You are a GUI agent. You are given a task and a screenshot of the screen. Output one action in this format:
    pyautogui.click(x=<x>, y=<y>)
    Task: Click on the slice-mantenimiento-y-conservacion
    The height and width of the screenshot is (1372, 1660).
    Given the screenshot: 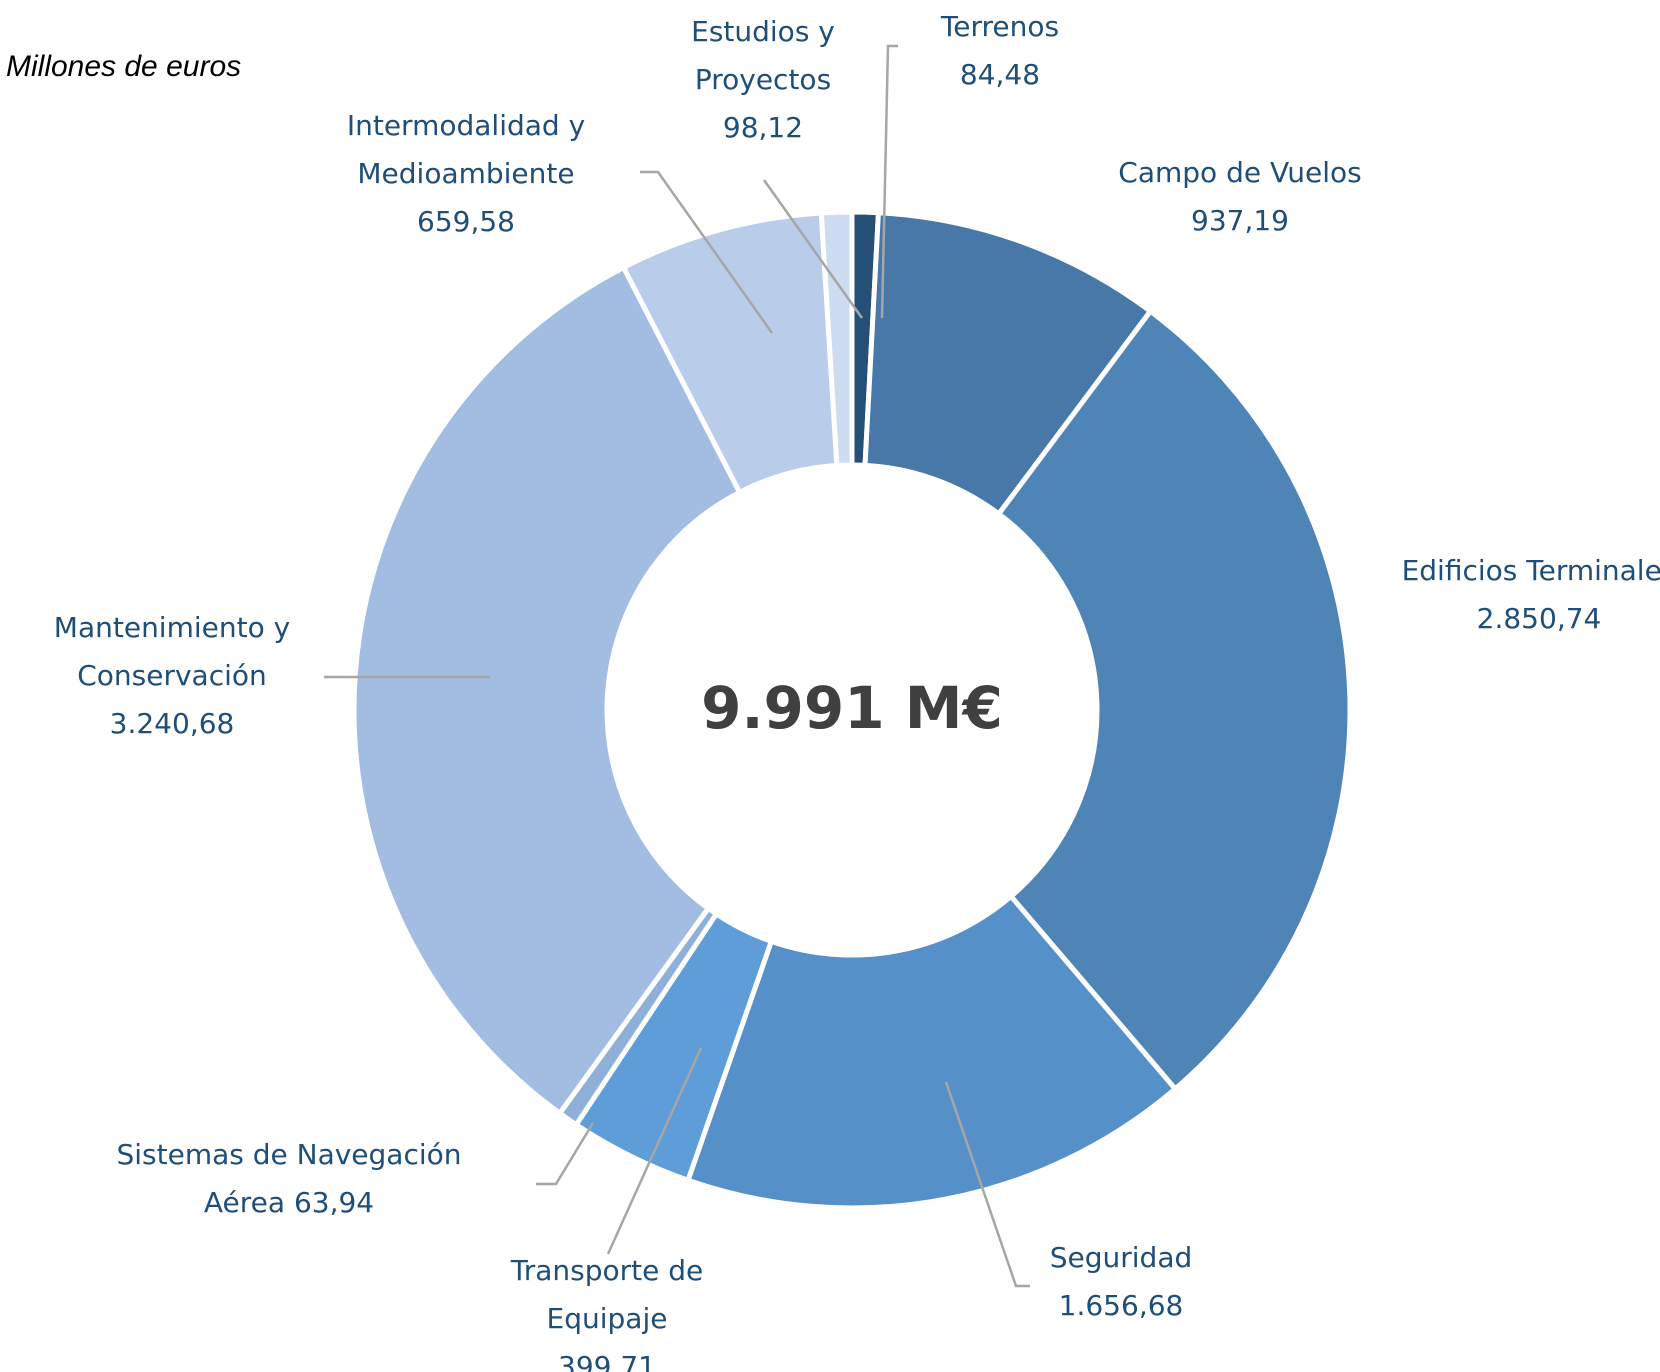 What is the action you would take?
    pyautogui.click(x=547, y=690)
    